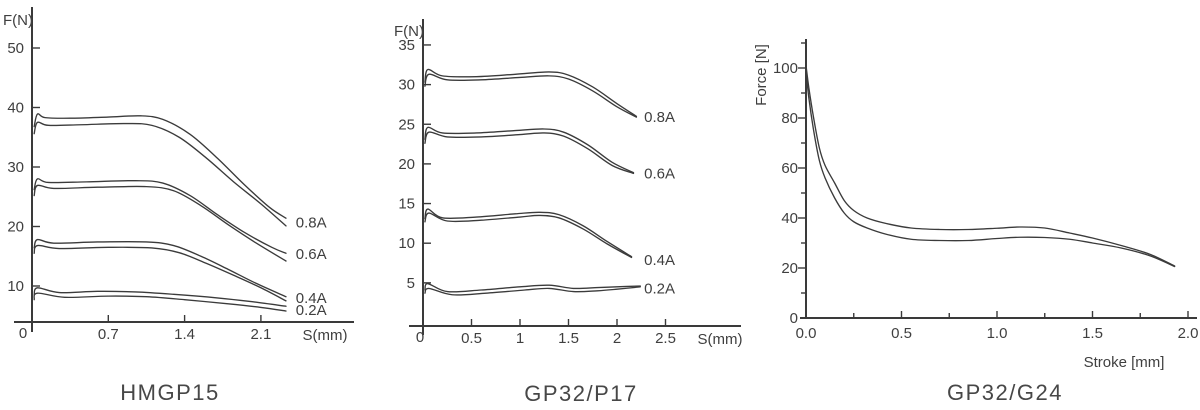 The width and height of the screenshot is (1200, 410). Describe the element at coordinates (785, 68) in the screenshot. I see `y-tick-label: 100` at that location.